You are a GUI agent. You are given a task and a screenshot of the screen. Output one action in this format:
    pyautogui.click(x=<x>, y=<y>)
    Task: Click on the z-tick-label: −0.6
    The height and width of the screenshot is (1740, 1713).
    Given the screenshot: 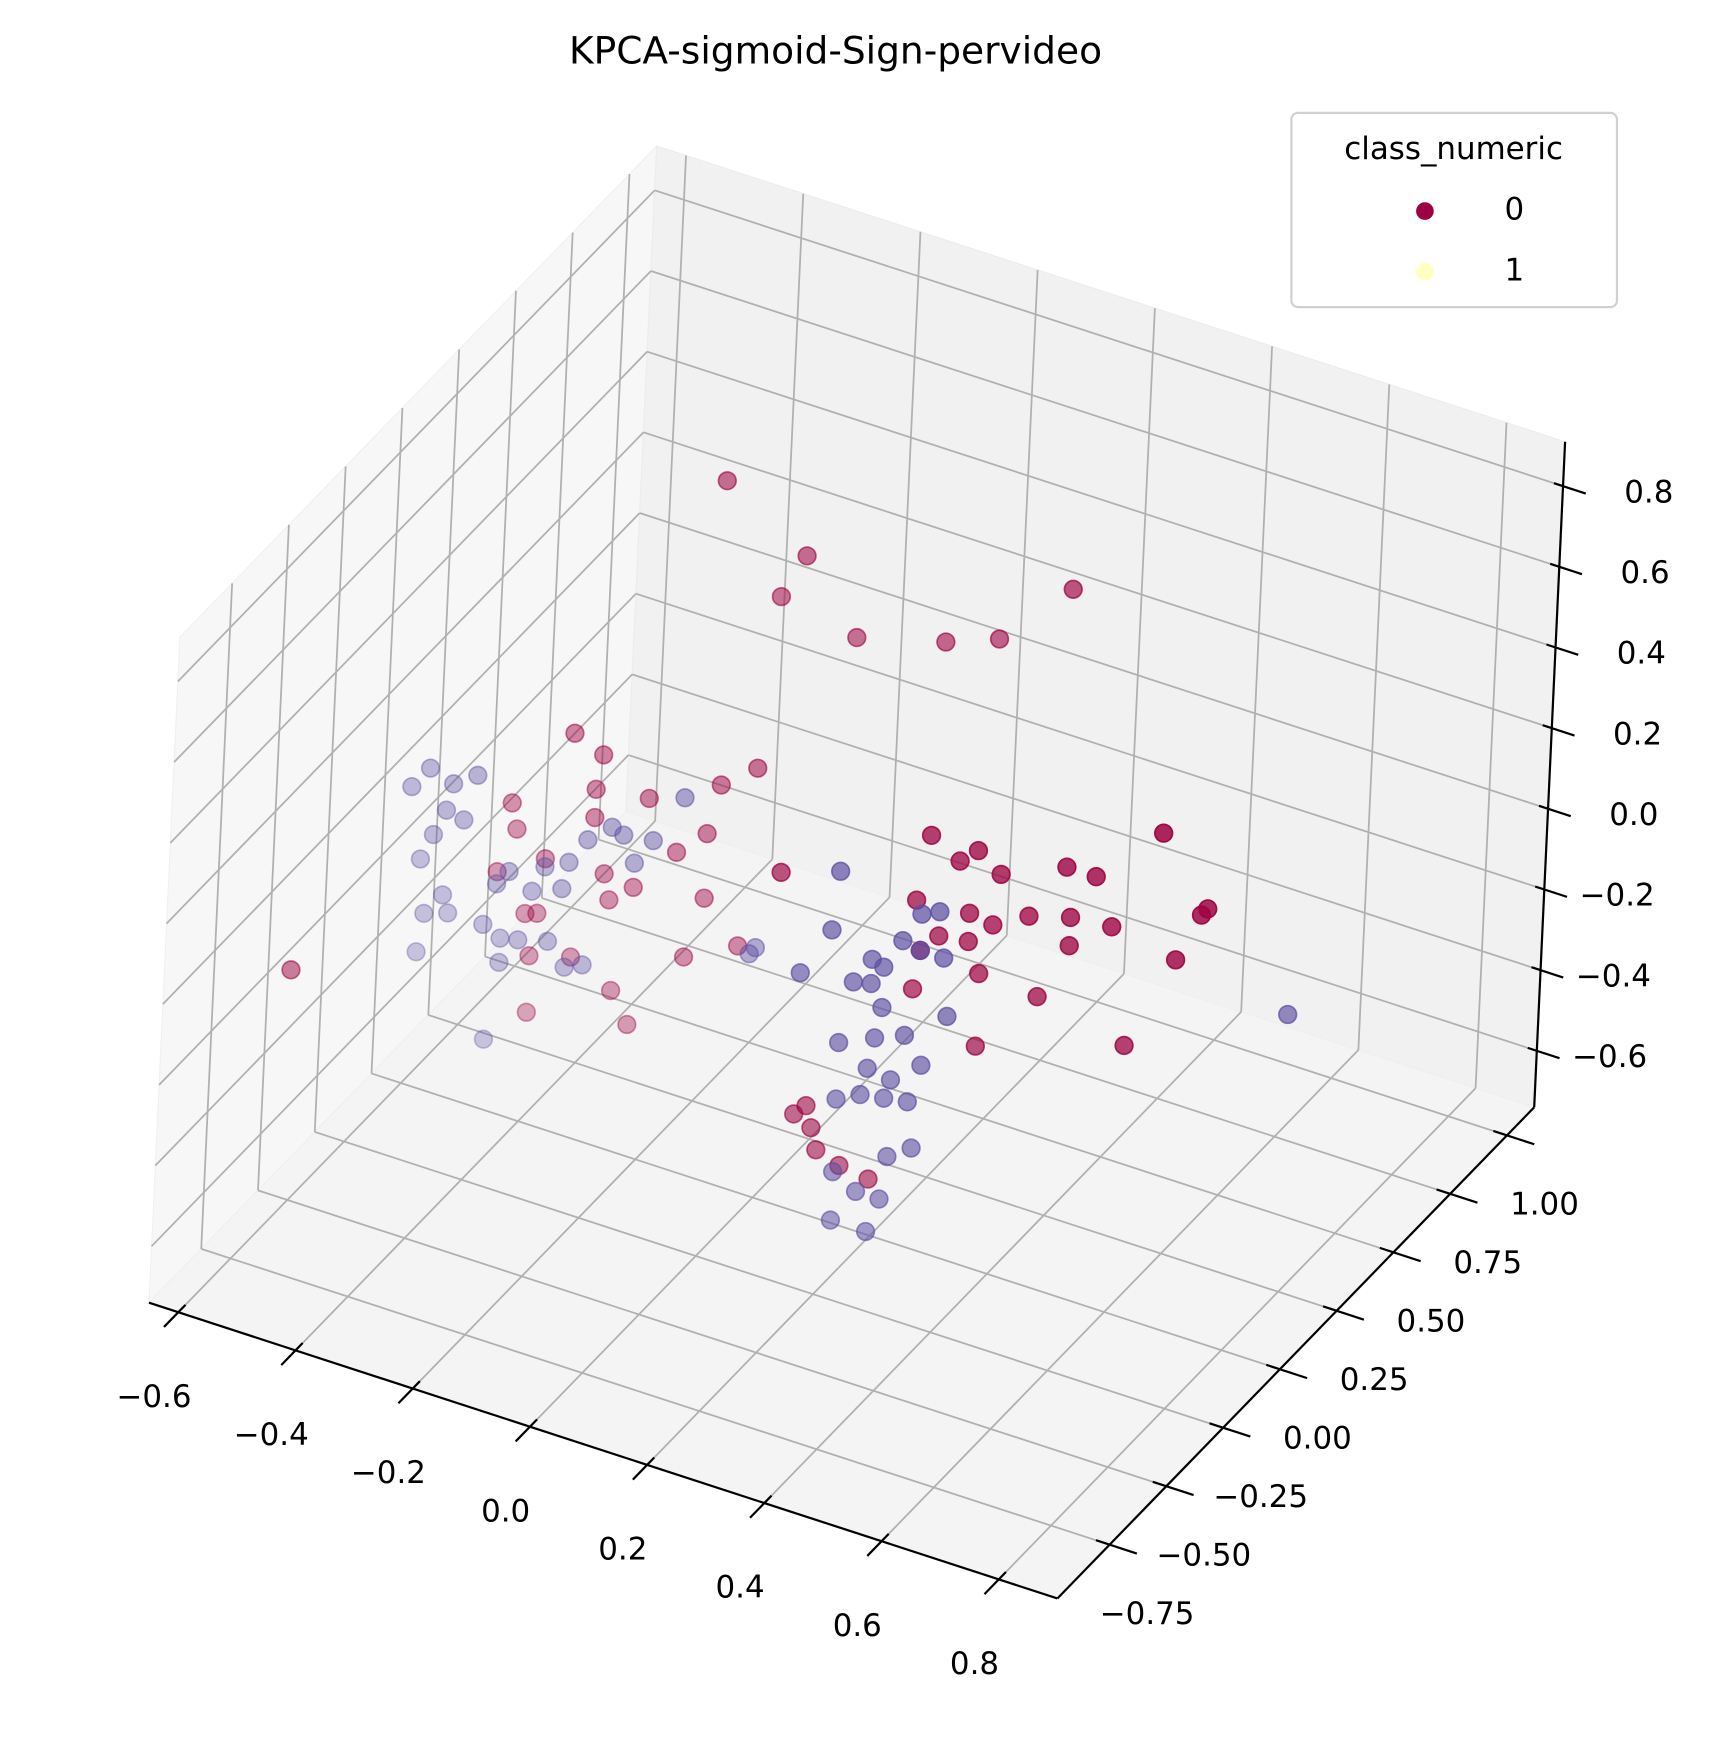 What is the action you would take?
    pyautogui.click(x=1609, y=1057)
    